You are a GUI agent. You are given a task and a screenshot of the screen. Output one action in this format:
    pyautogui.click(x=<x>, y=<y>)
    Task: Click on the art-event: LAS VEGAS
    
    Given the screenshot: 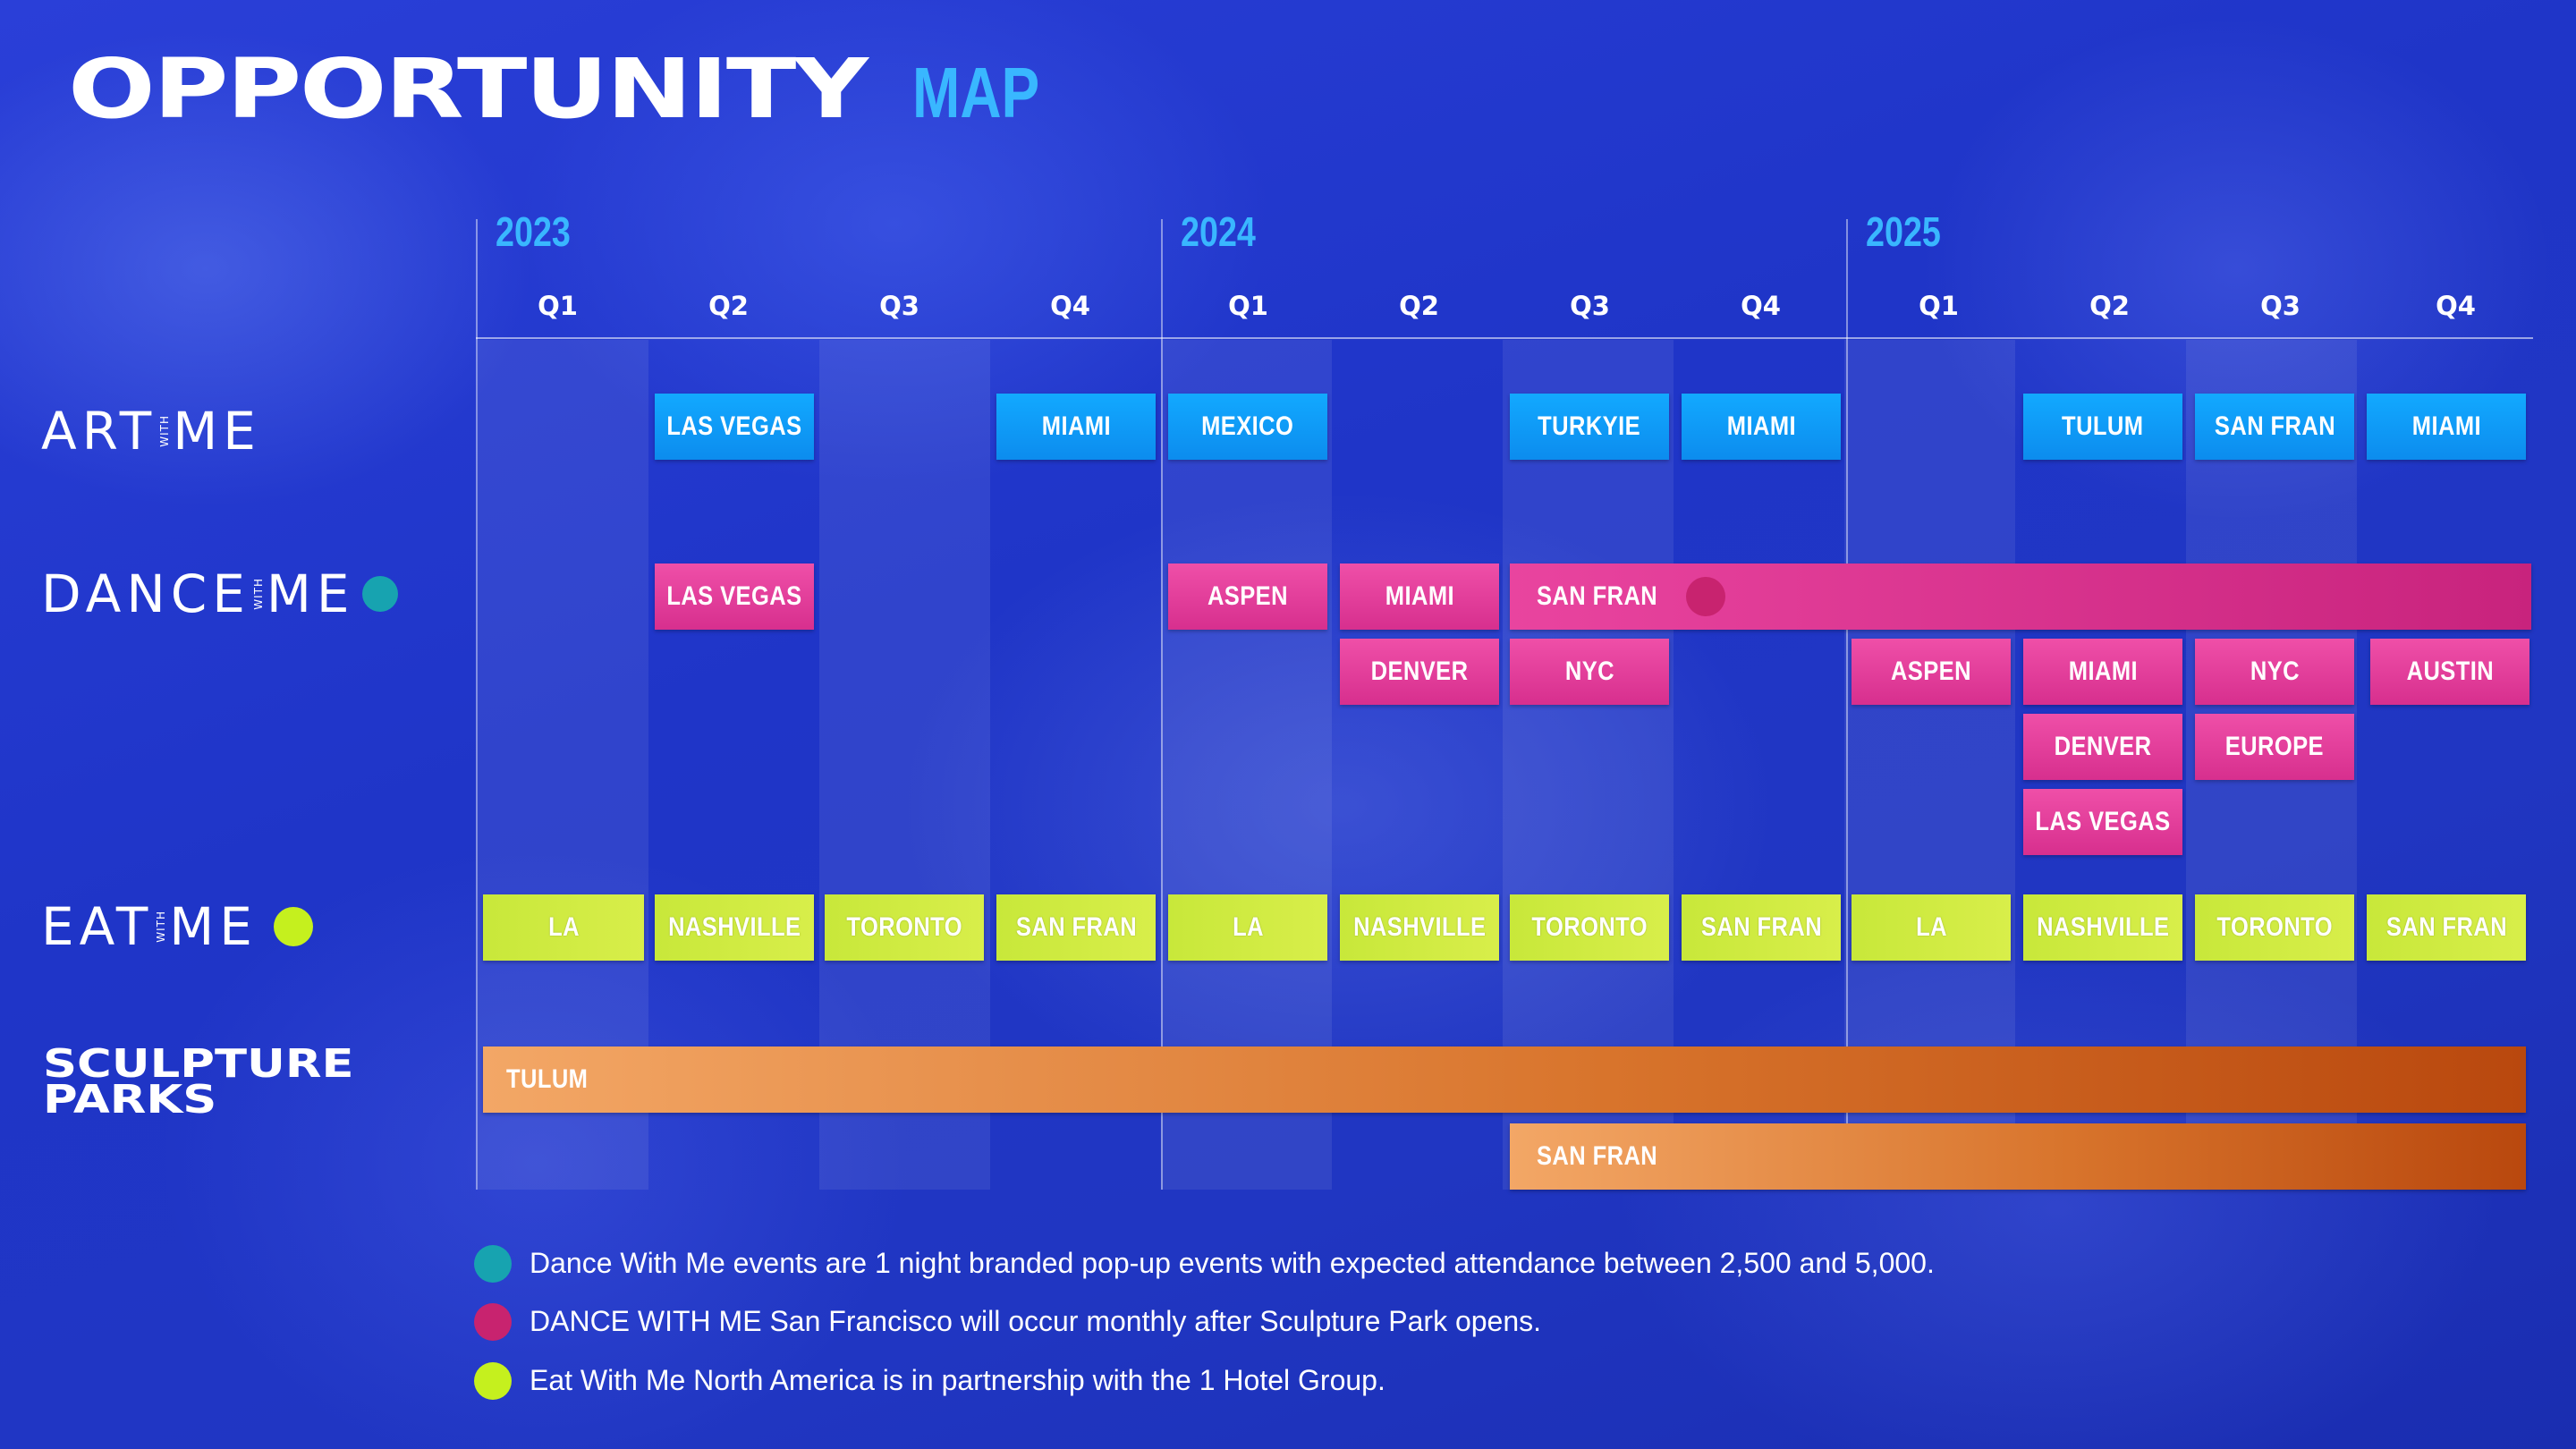 What is the action you would take?
    pyautogui.click(x=734, y=427)
    